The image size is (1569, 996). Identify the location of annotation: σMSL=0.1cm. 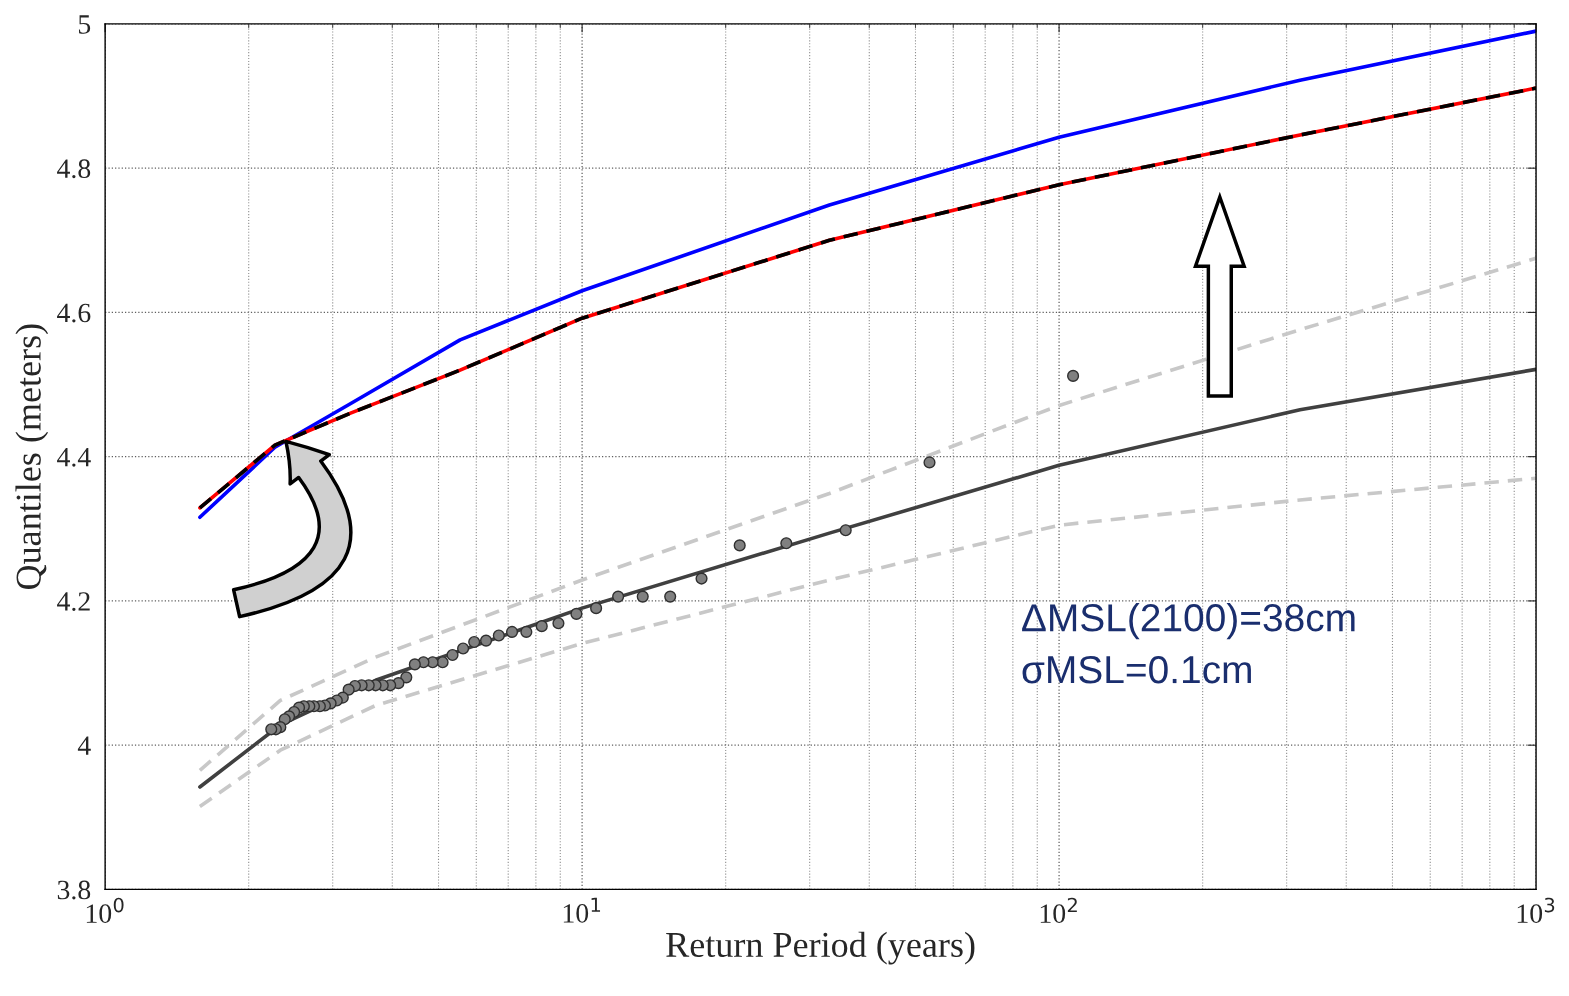
(1136, 669).